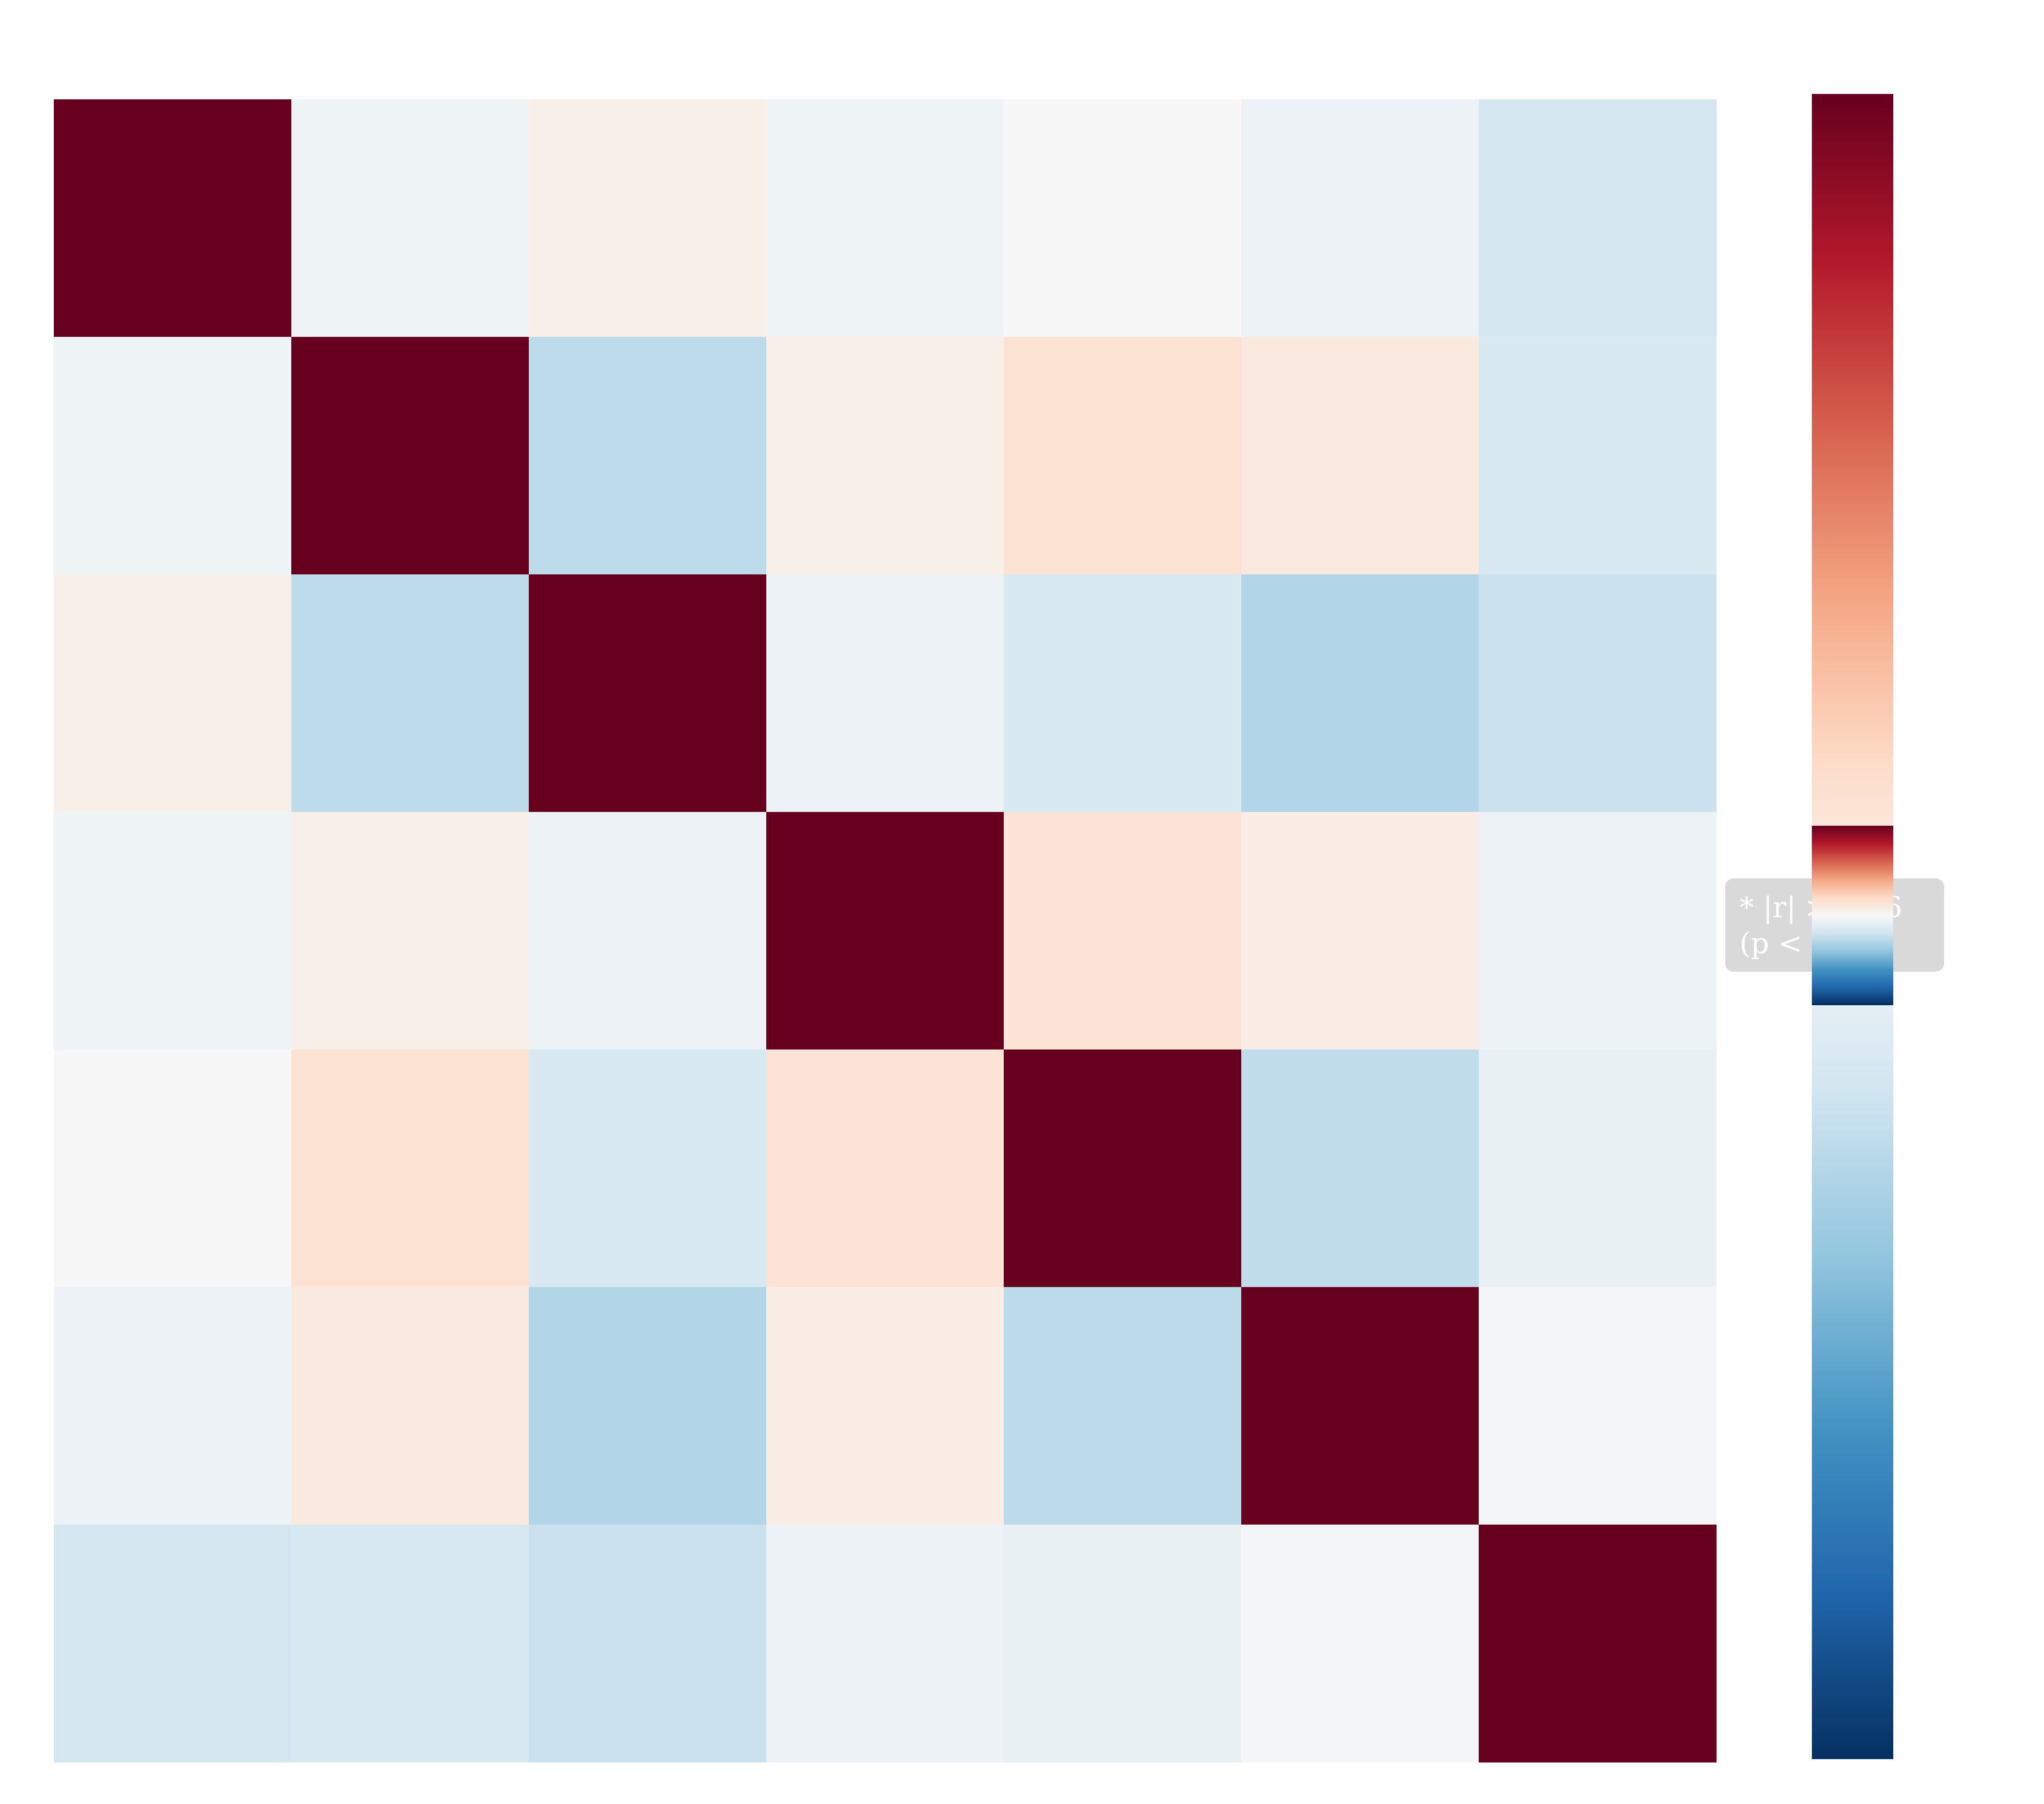 The width and height of the screenshot is (2044, 1804). I want to click on heatmap-cell-r4-c6, so click(1598, 1168).